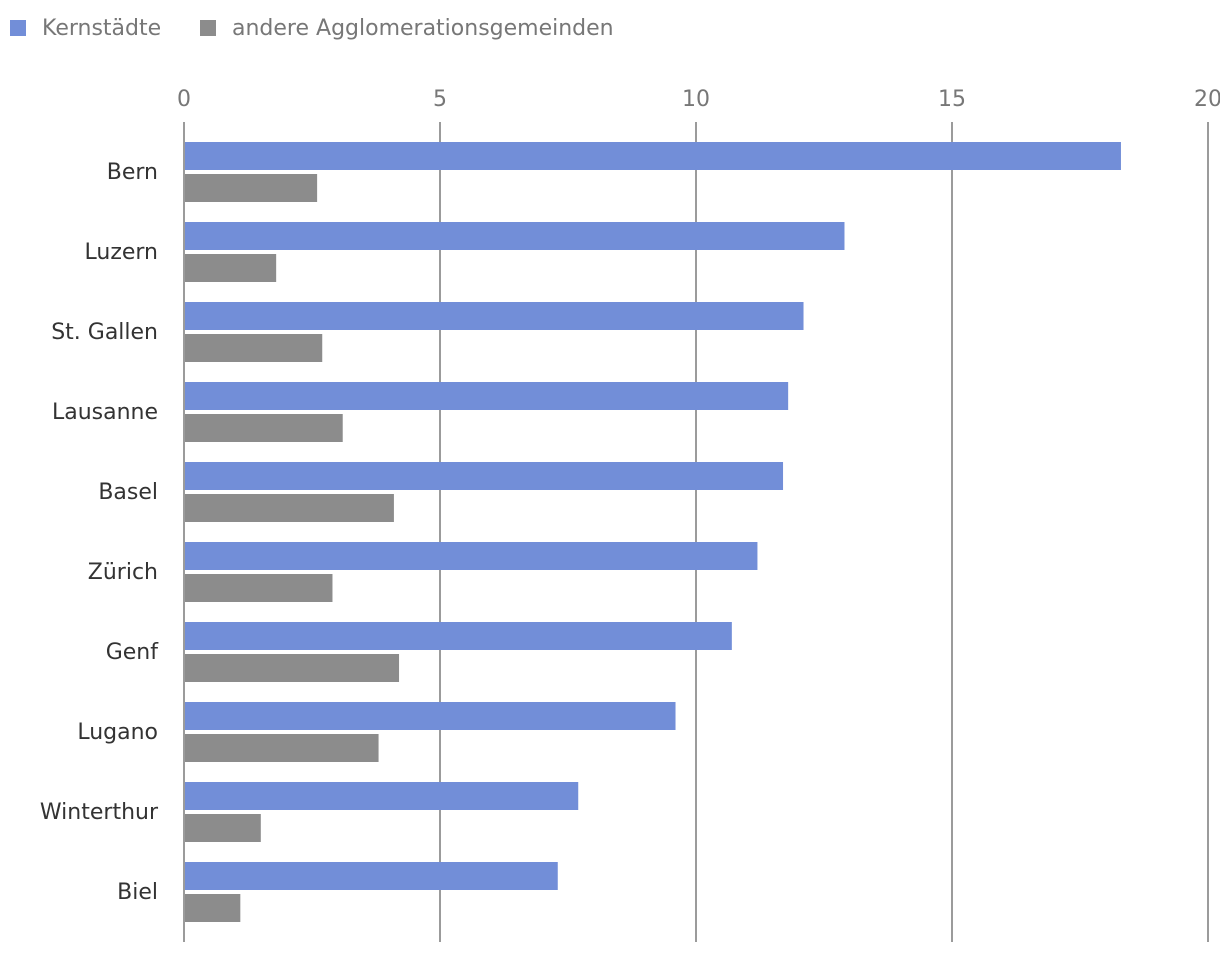 This screenshot has height=954, width=1220. Describe the element at coordinates (471, 556) in the screenshot. I see `bar-zuerich-kernstaedte` at that location.